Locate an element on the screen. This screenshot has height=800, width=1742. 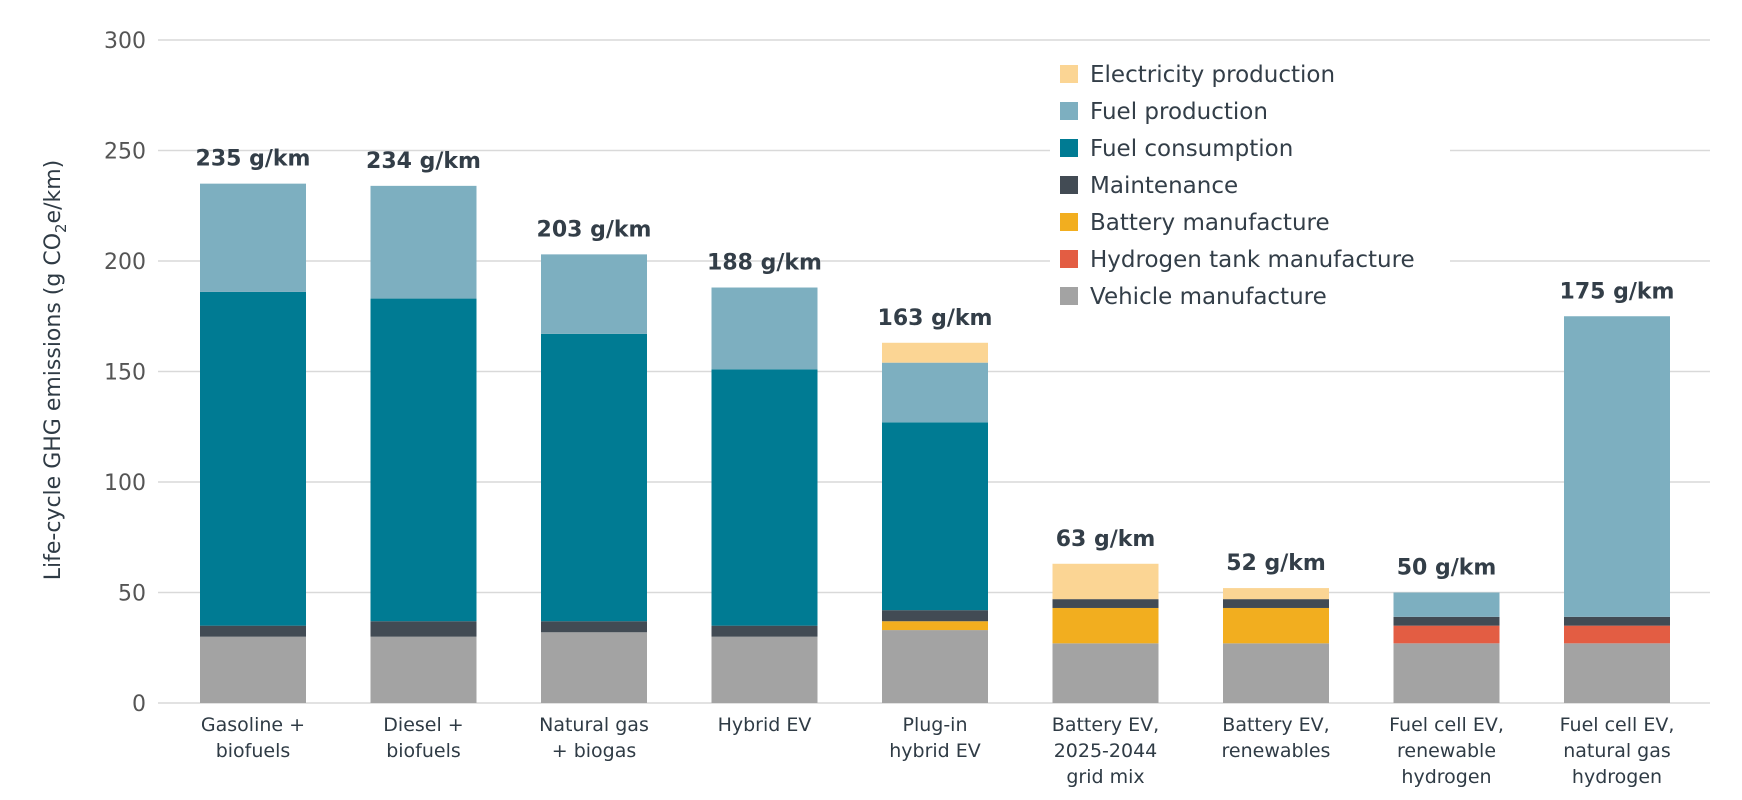
bar-total-label: 63 g/km is located at coordinates (1106, 539).